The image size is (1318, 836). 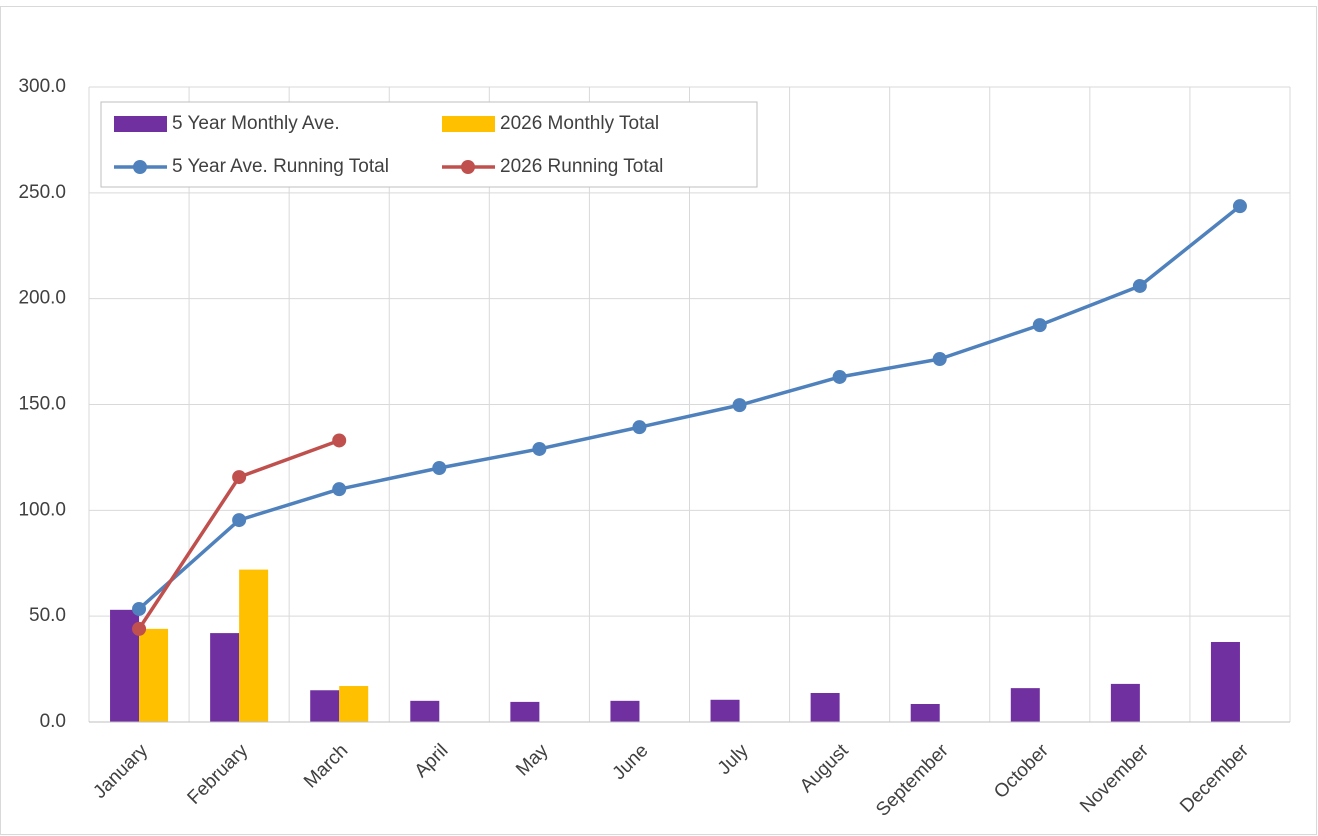 I want to click on y-tick-label: 200.0, so click(x=42, y=298).